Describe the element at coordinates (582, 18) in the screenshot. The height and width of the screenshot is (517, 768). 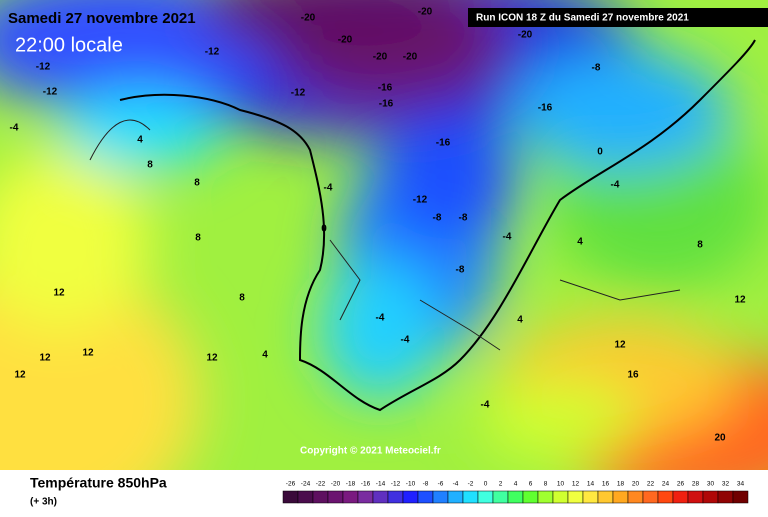
I see `run-info: Run ICON 18 Z du Samedi 27 novembre 2021` at that location.